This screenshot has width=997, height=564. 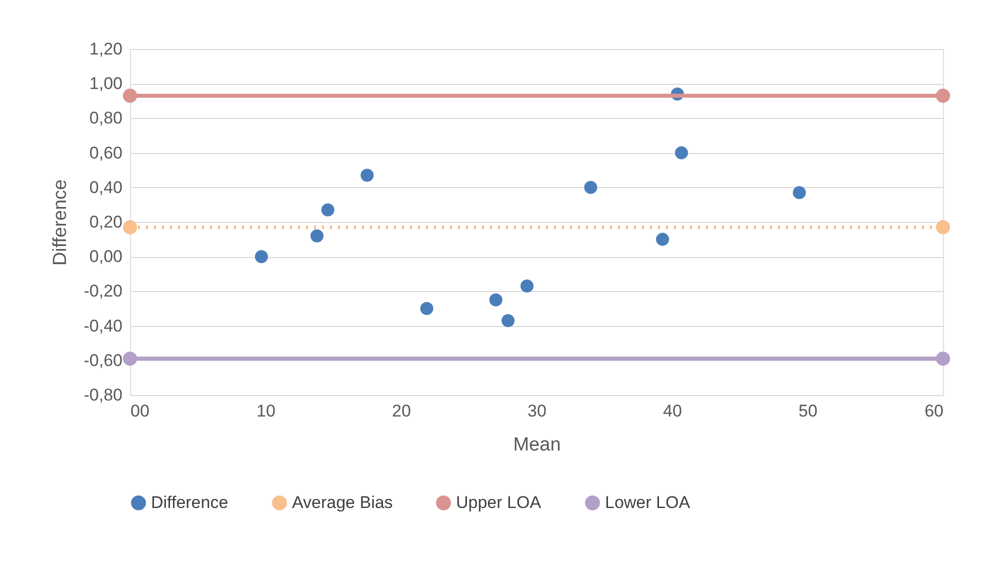 I want to click on legend-label: Difference, so click(x=189, y=502).